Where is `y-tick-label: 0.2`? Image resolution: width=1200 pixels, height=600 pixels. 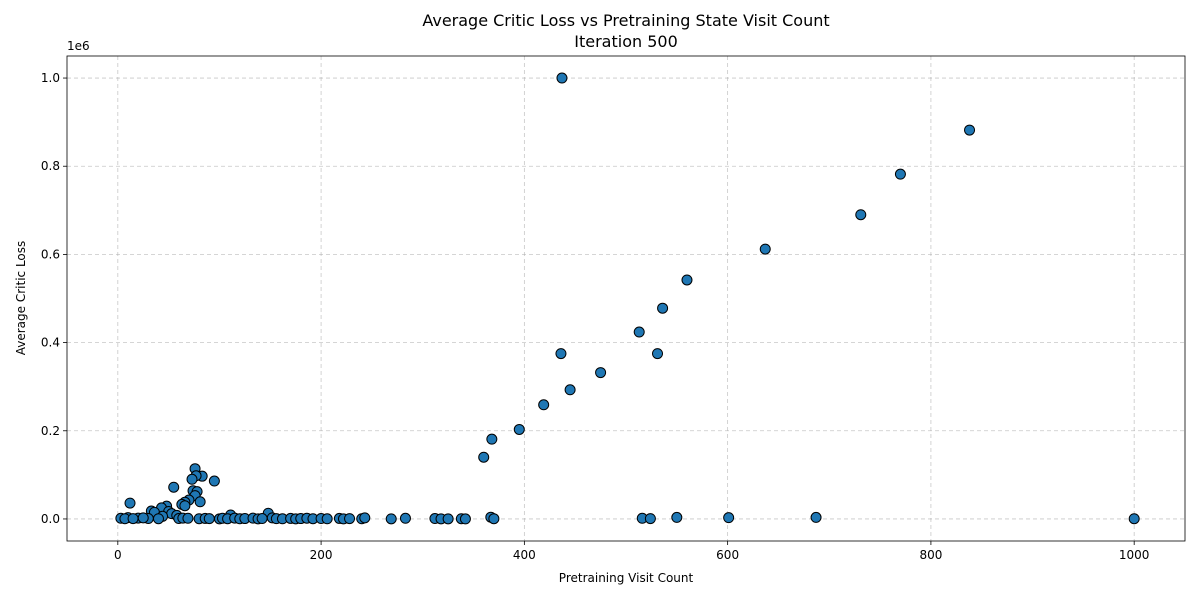 y-tick-label: 0.2 is located at coordinates (50, 431).